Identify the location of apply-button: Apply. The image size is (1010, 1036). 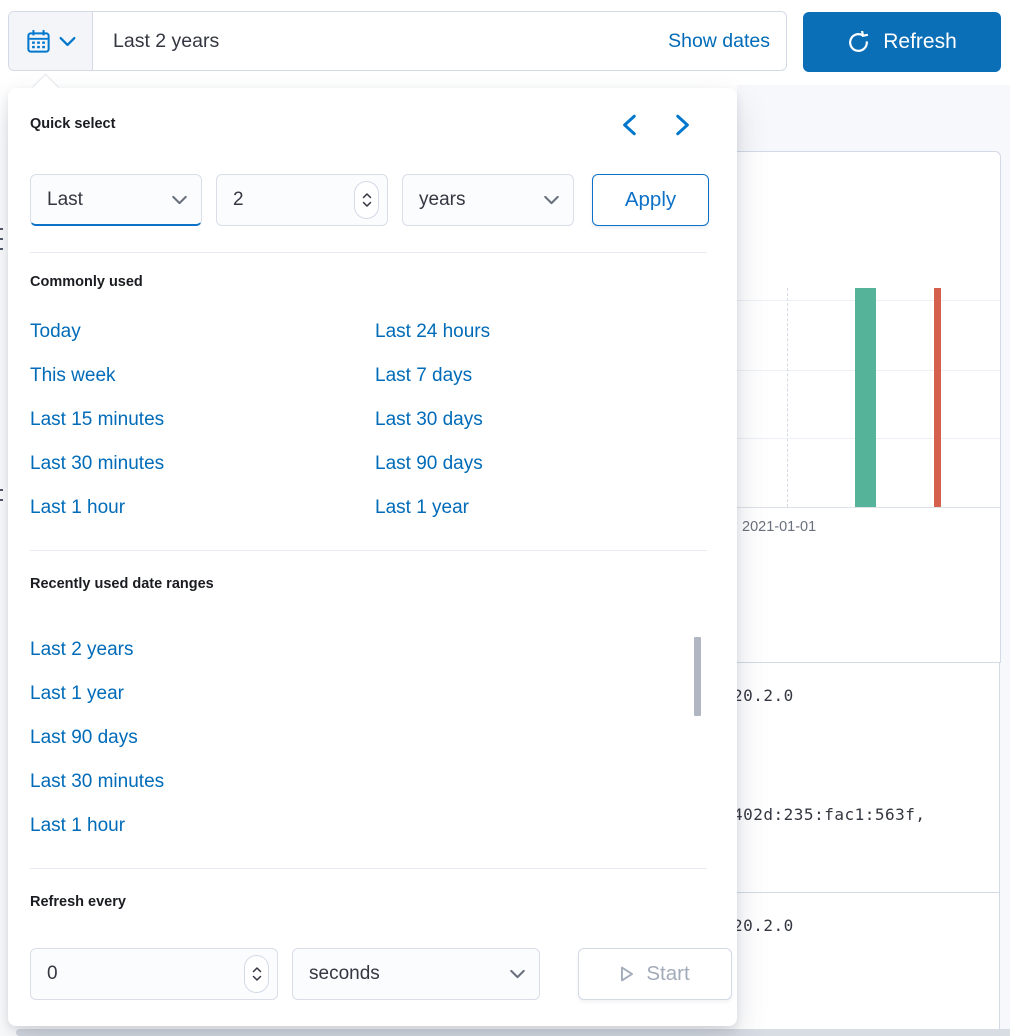
(650, 200).